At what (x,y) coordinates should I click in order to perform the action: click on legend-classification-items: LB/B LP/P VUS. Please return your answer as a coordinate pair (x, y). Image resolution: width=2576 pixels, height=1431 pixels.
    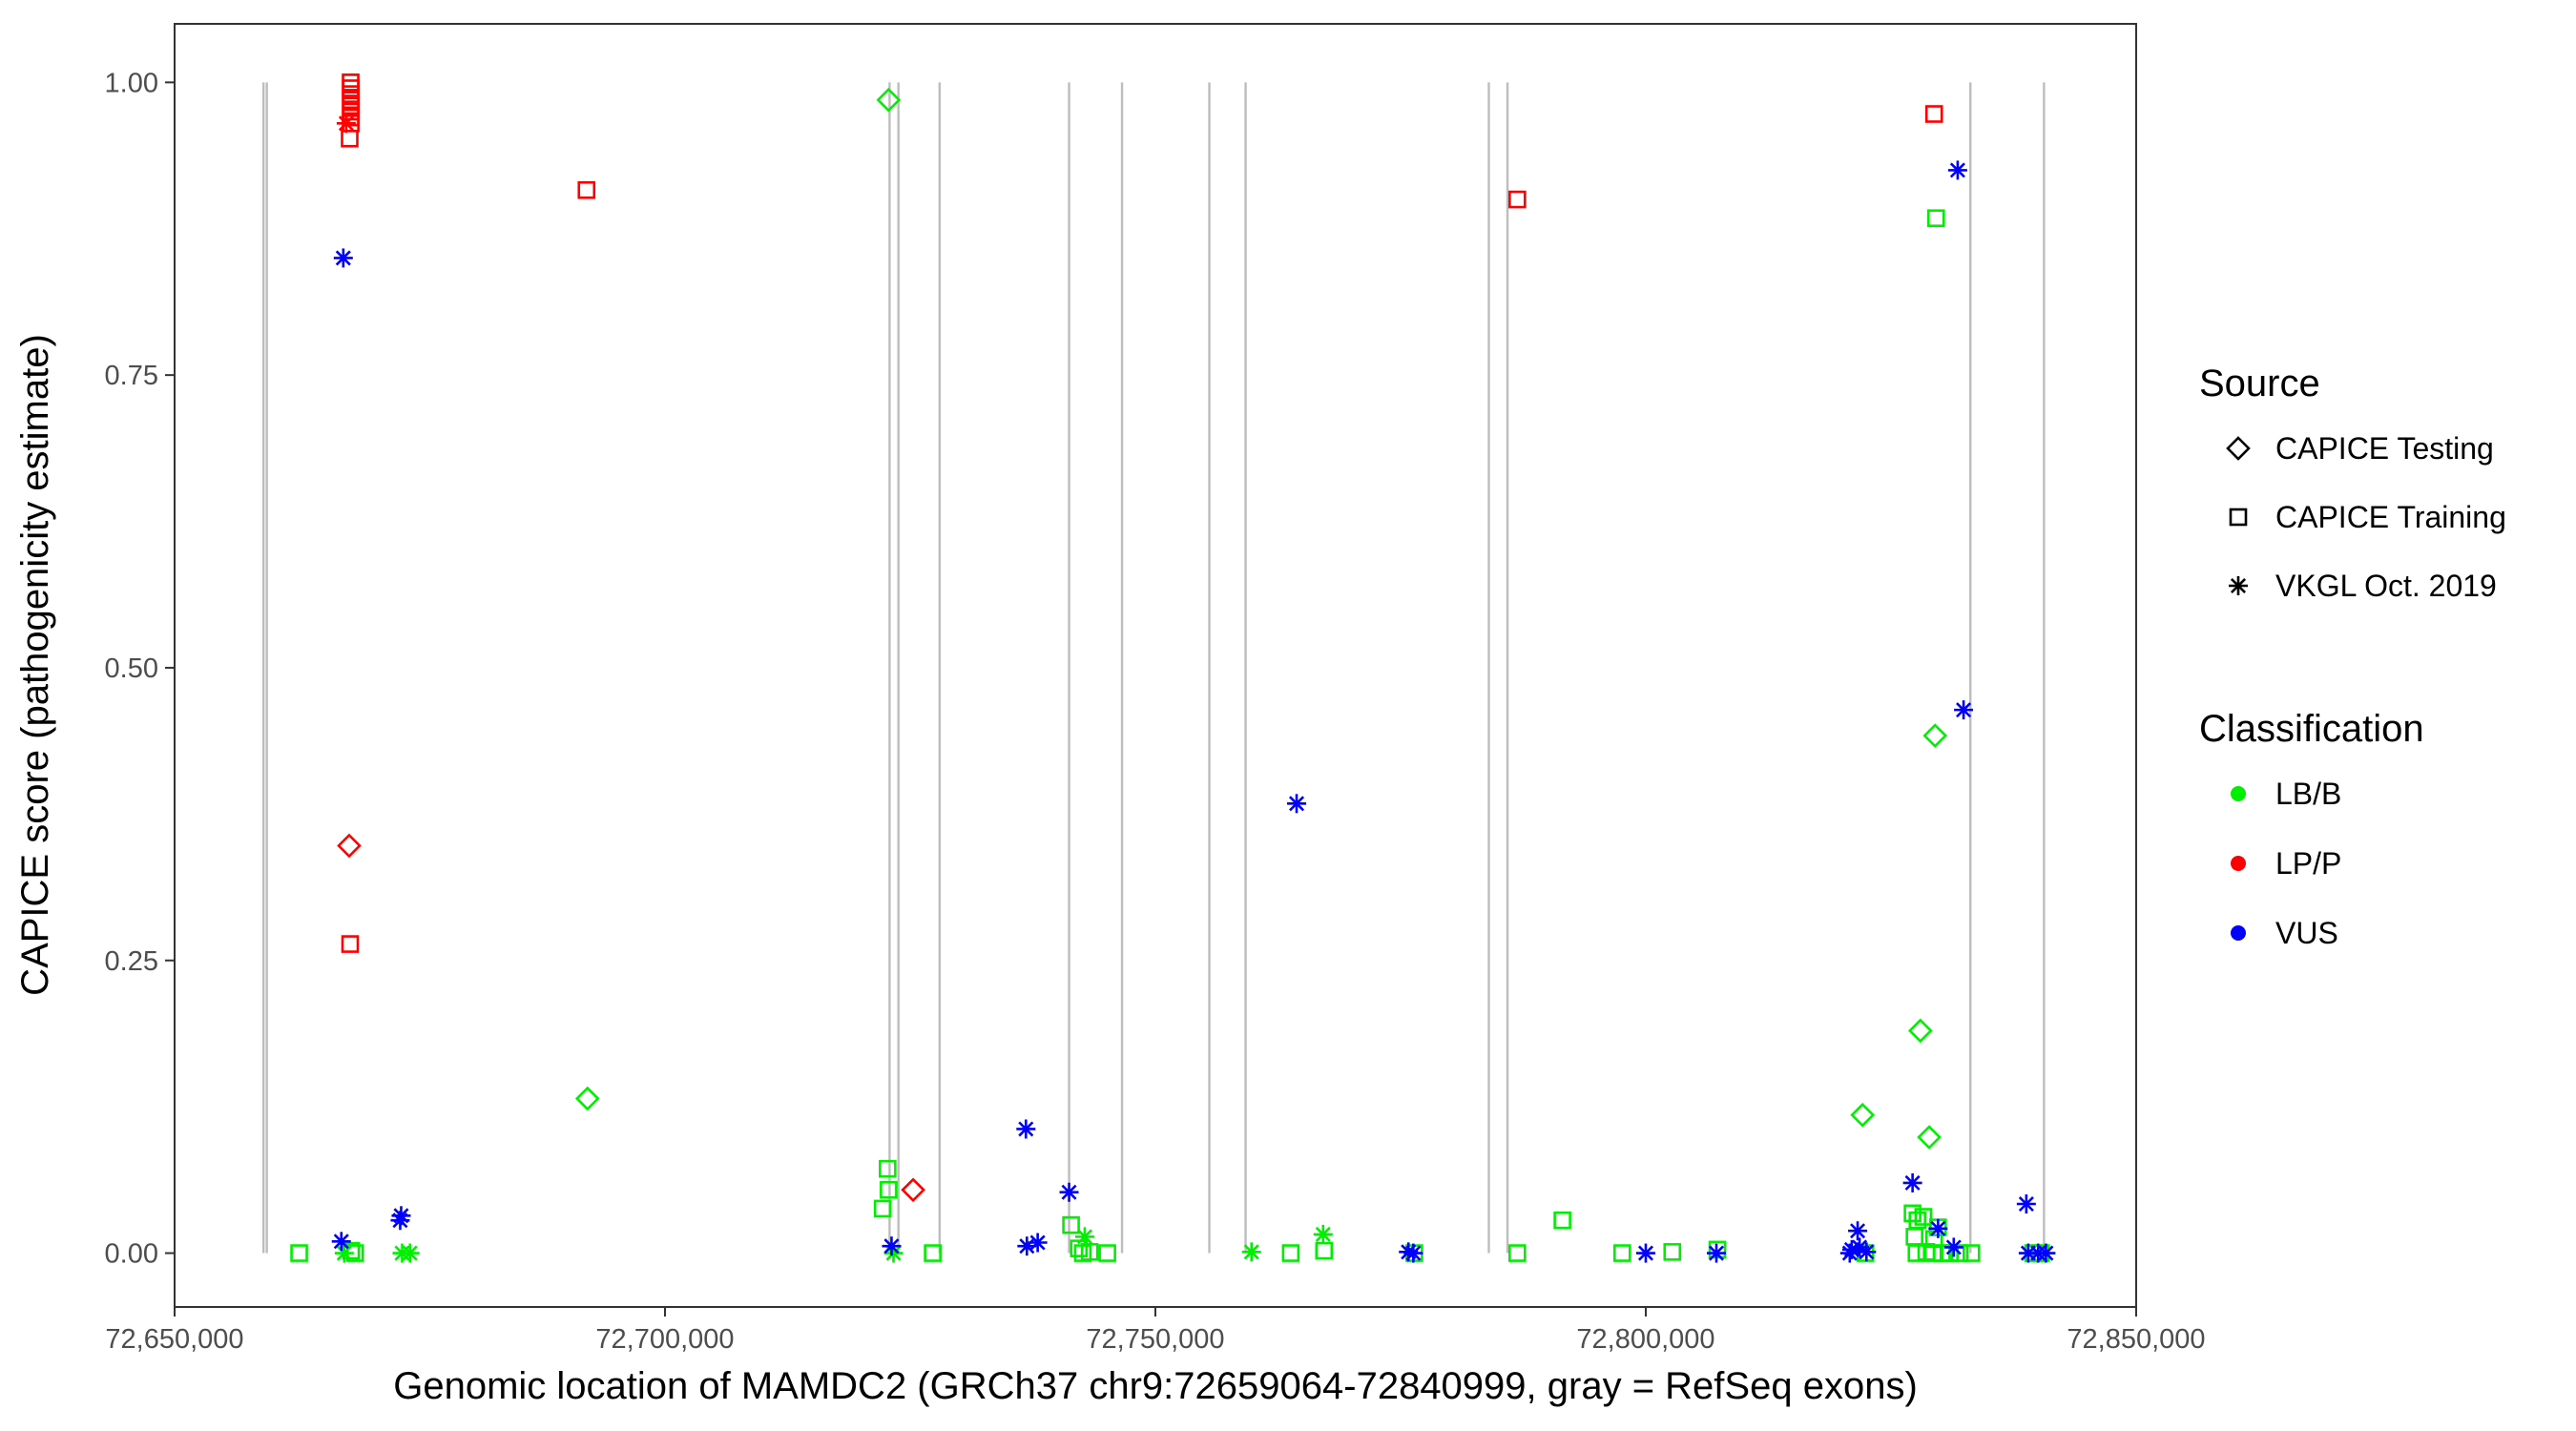
    Looking at the image, I should click on (2286, 863).